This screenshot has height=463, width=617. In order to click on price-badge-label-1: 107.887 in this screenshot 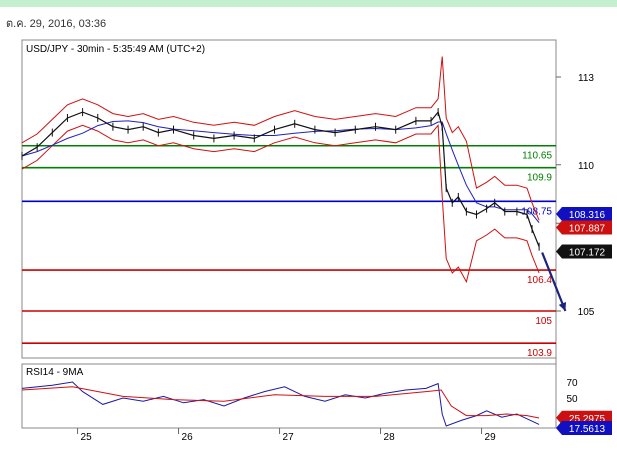, I will do `click(587, 229)`.